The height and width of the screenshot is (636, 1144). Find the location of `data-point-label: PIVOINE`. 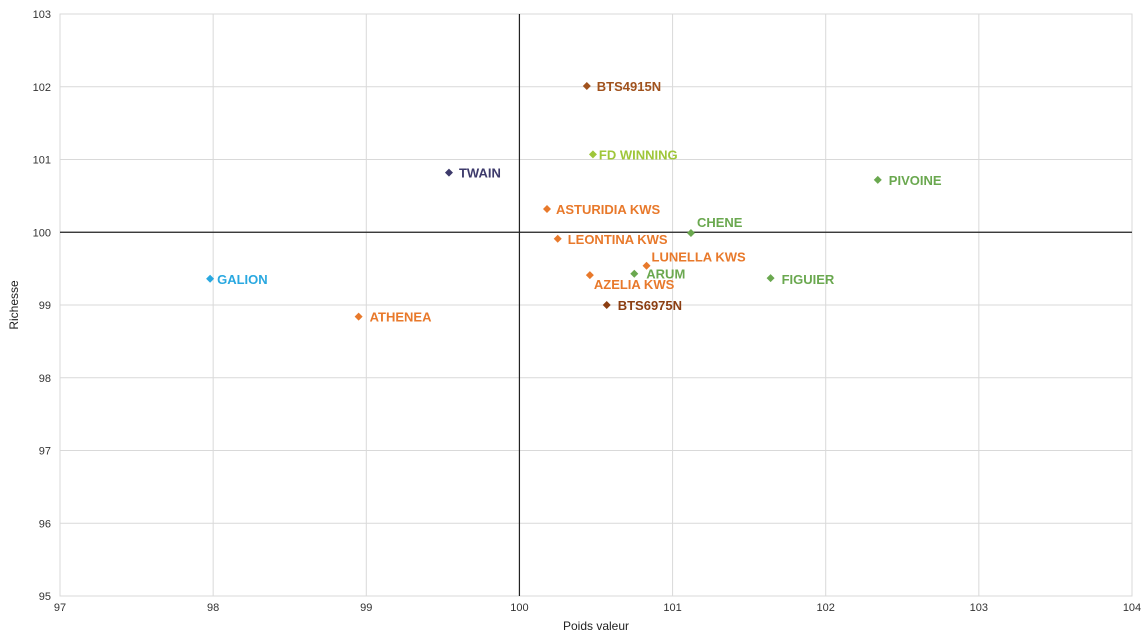

data-point-label: PIVOINE is located at coordinates (915, 180).